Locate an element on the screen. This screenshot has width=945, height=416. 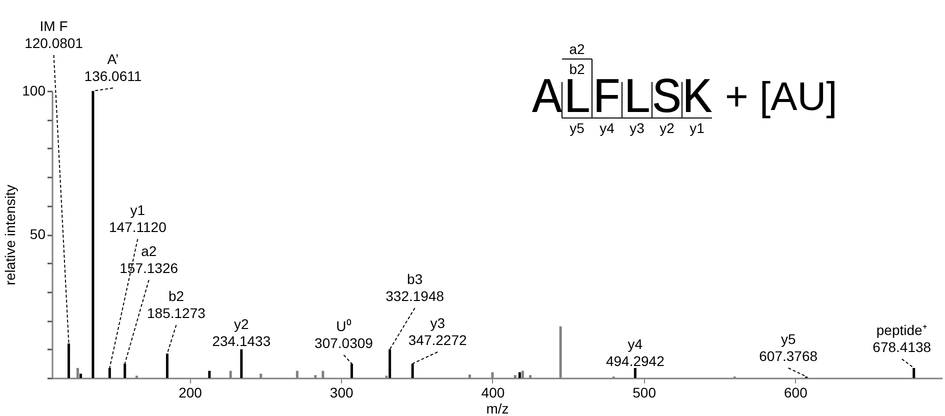
annotation: y2 234.1433 is located at coordinates (241, 332).